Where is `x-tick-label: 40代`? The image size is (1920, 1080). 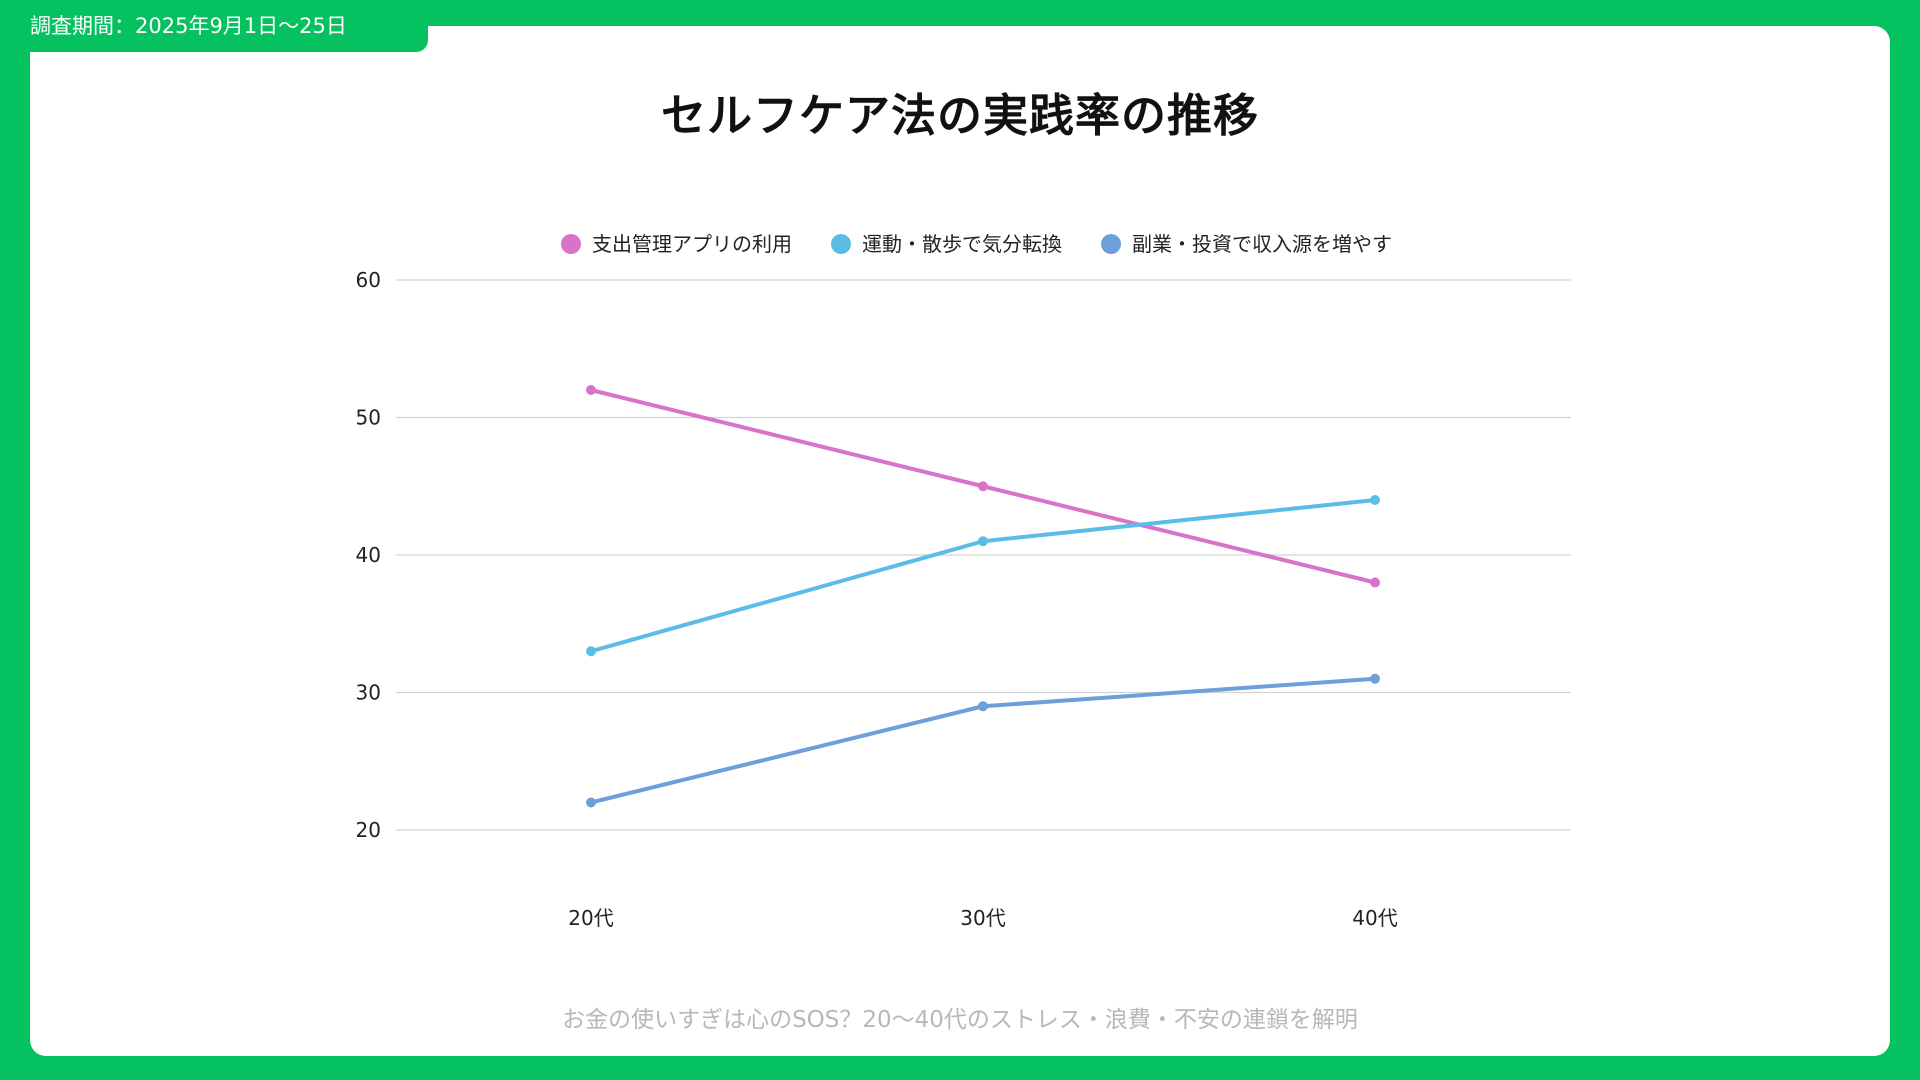
x-tick-label: 40代 is located at coordinates (1374, 918).